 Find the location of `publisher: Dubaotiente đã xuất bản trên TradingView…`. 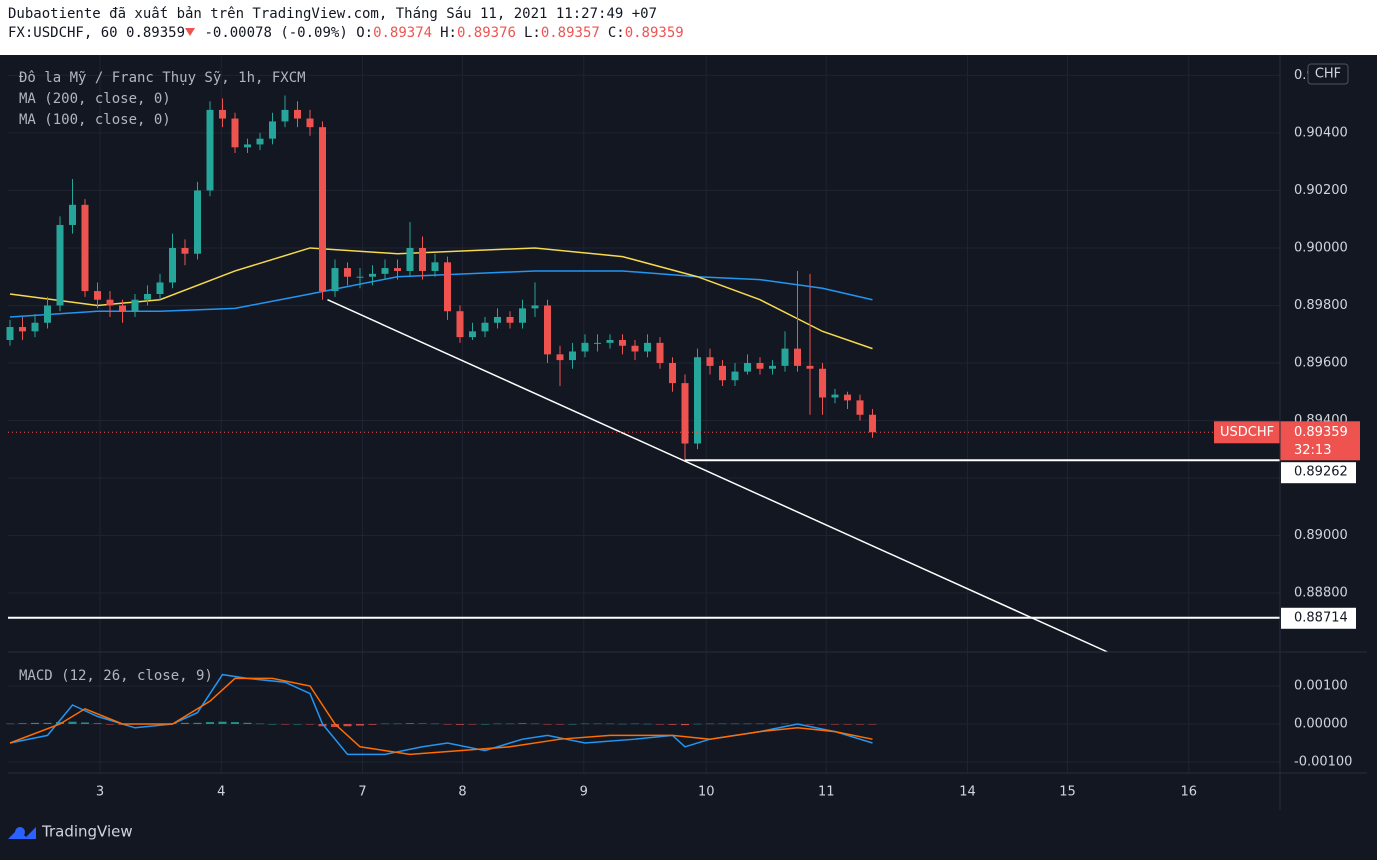

publisher: Dubaotiente đã xuất bản trên TradingView… is located at coordinates (333, 14).